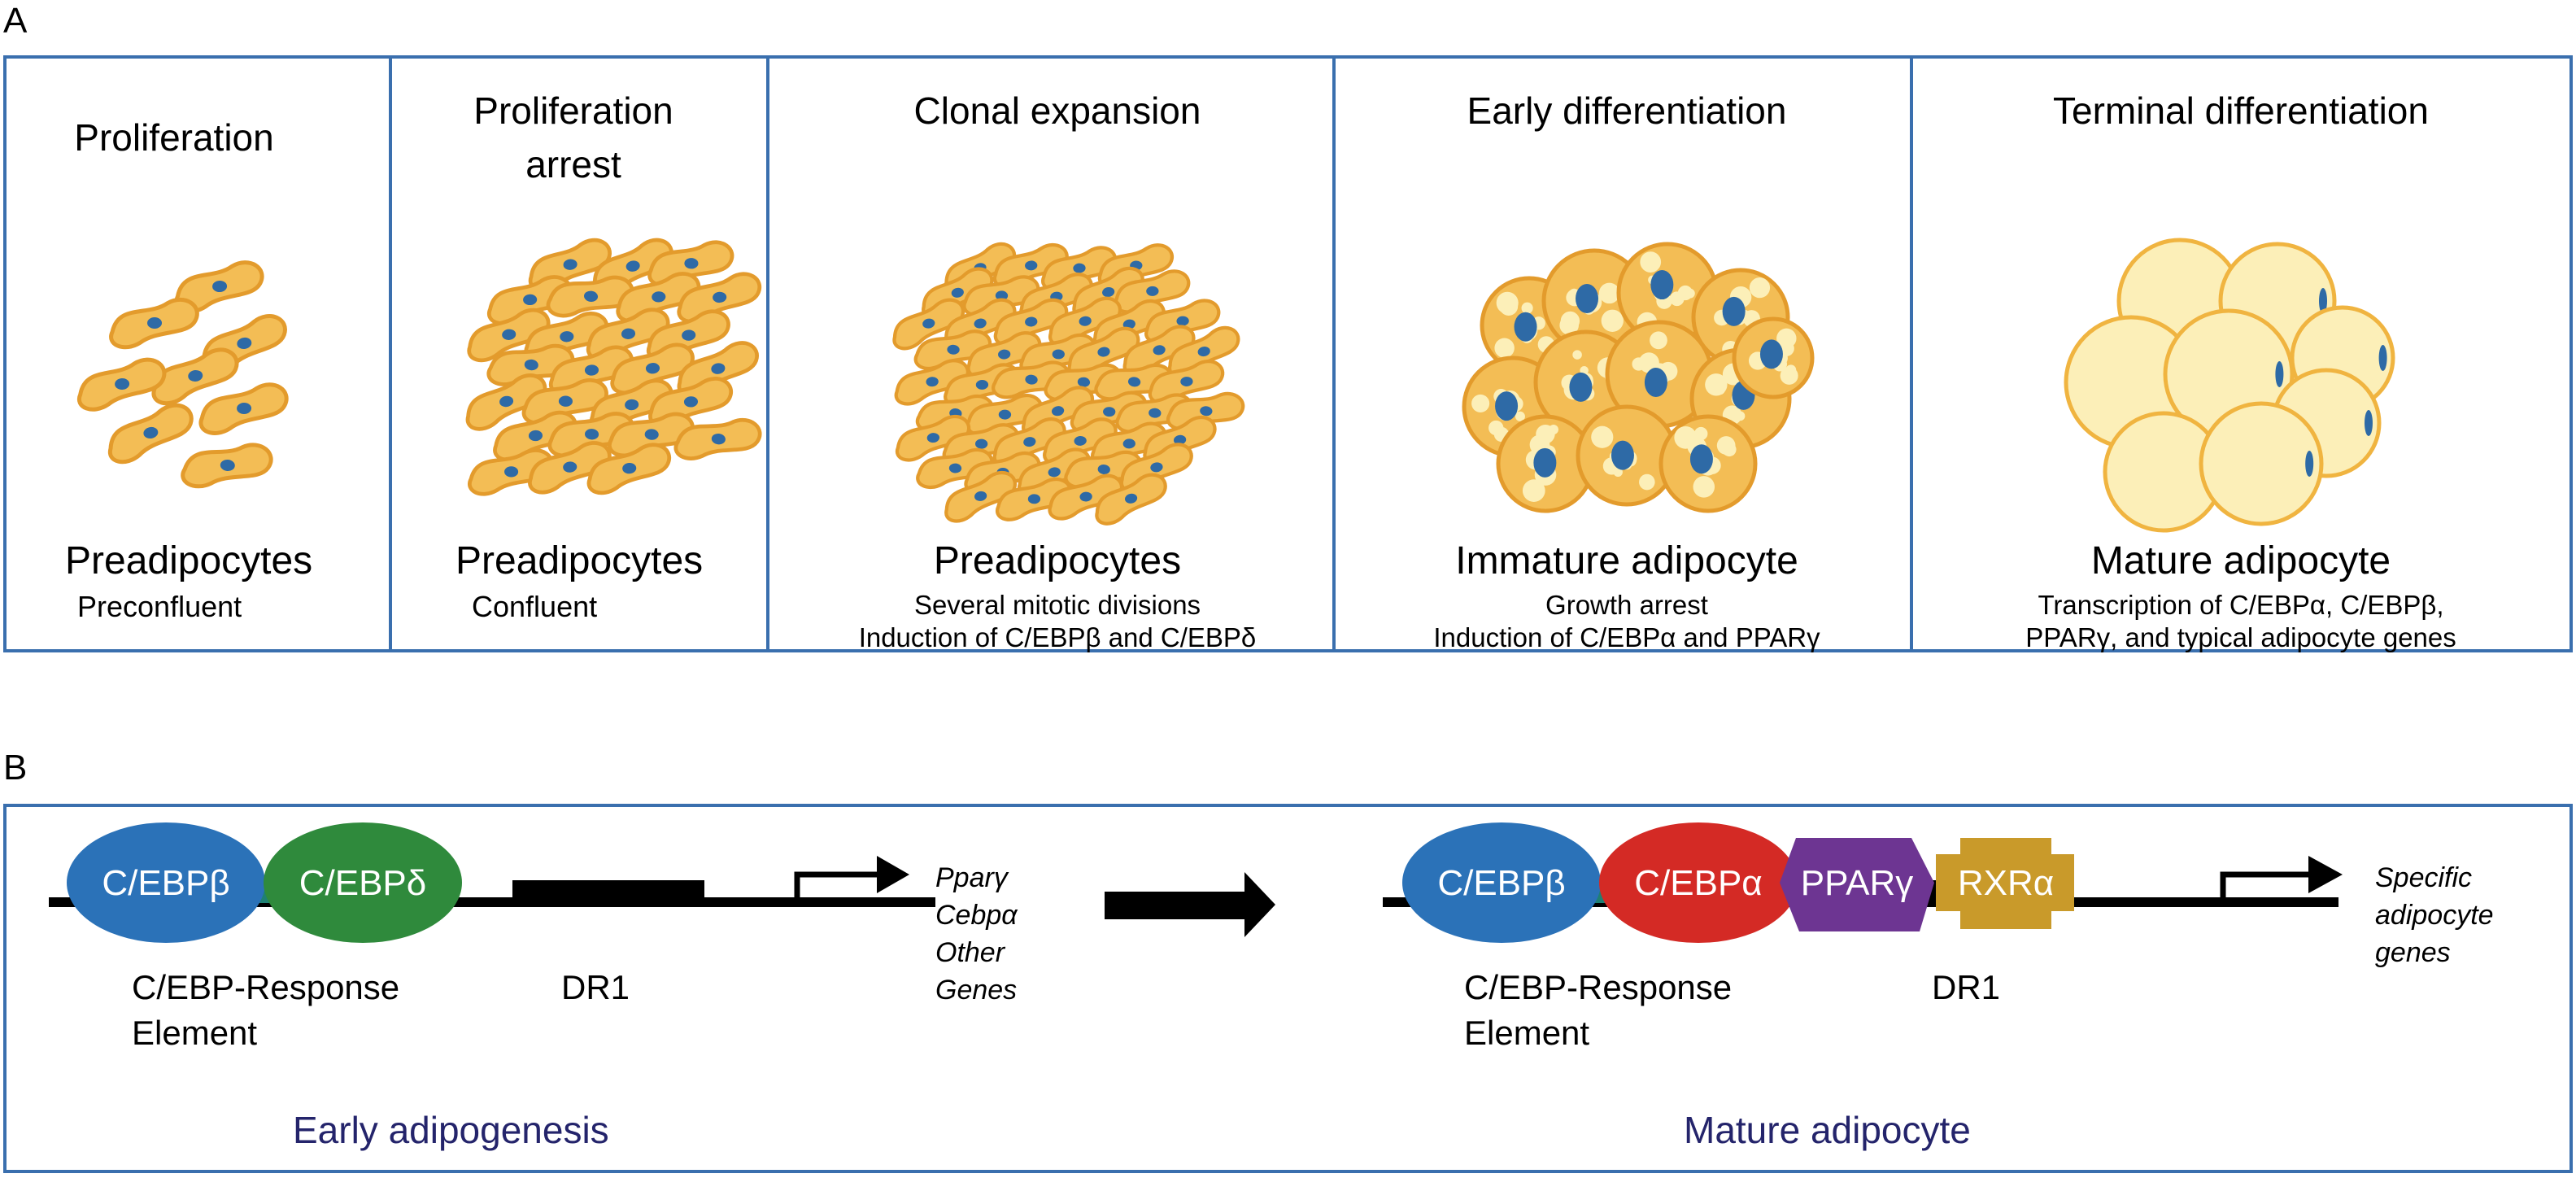 The image size is (2576, 1191). I want to click on cebpa-protein, so click(1698, 882).